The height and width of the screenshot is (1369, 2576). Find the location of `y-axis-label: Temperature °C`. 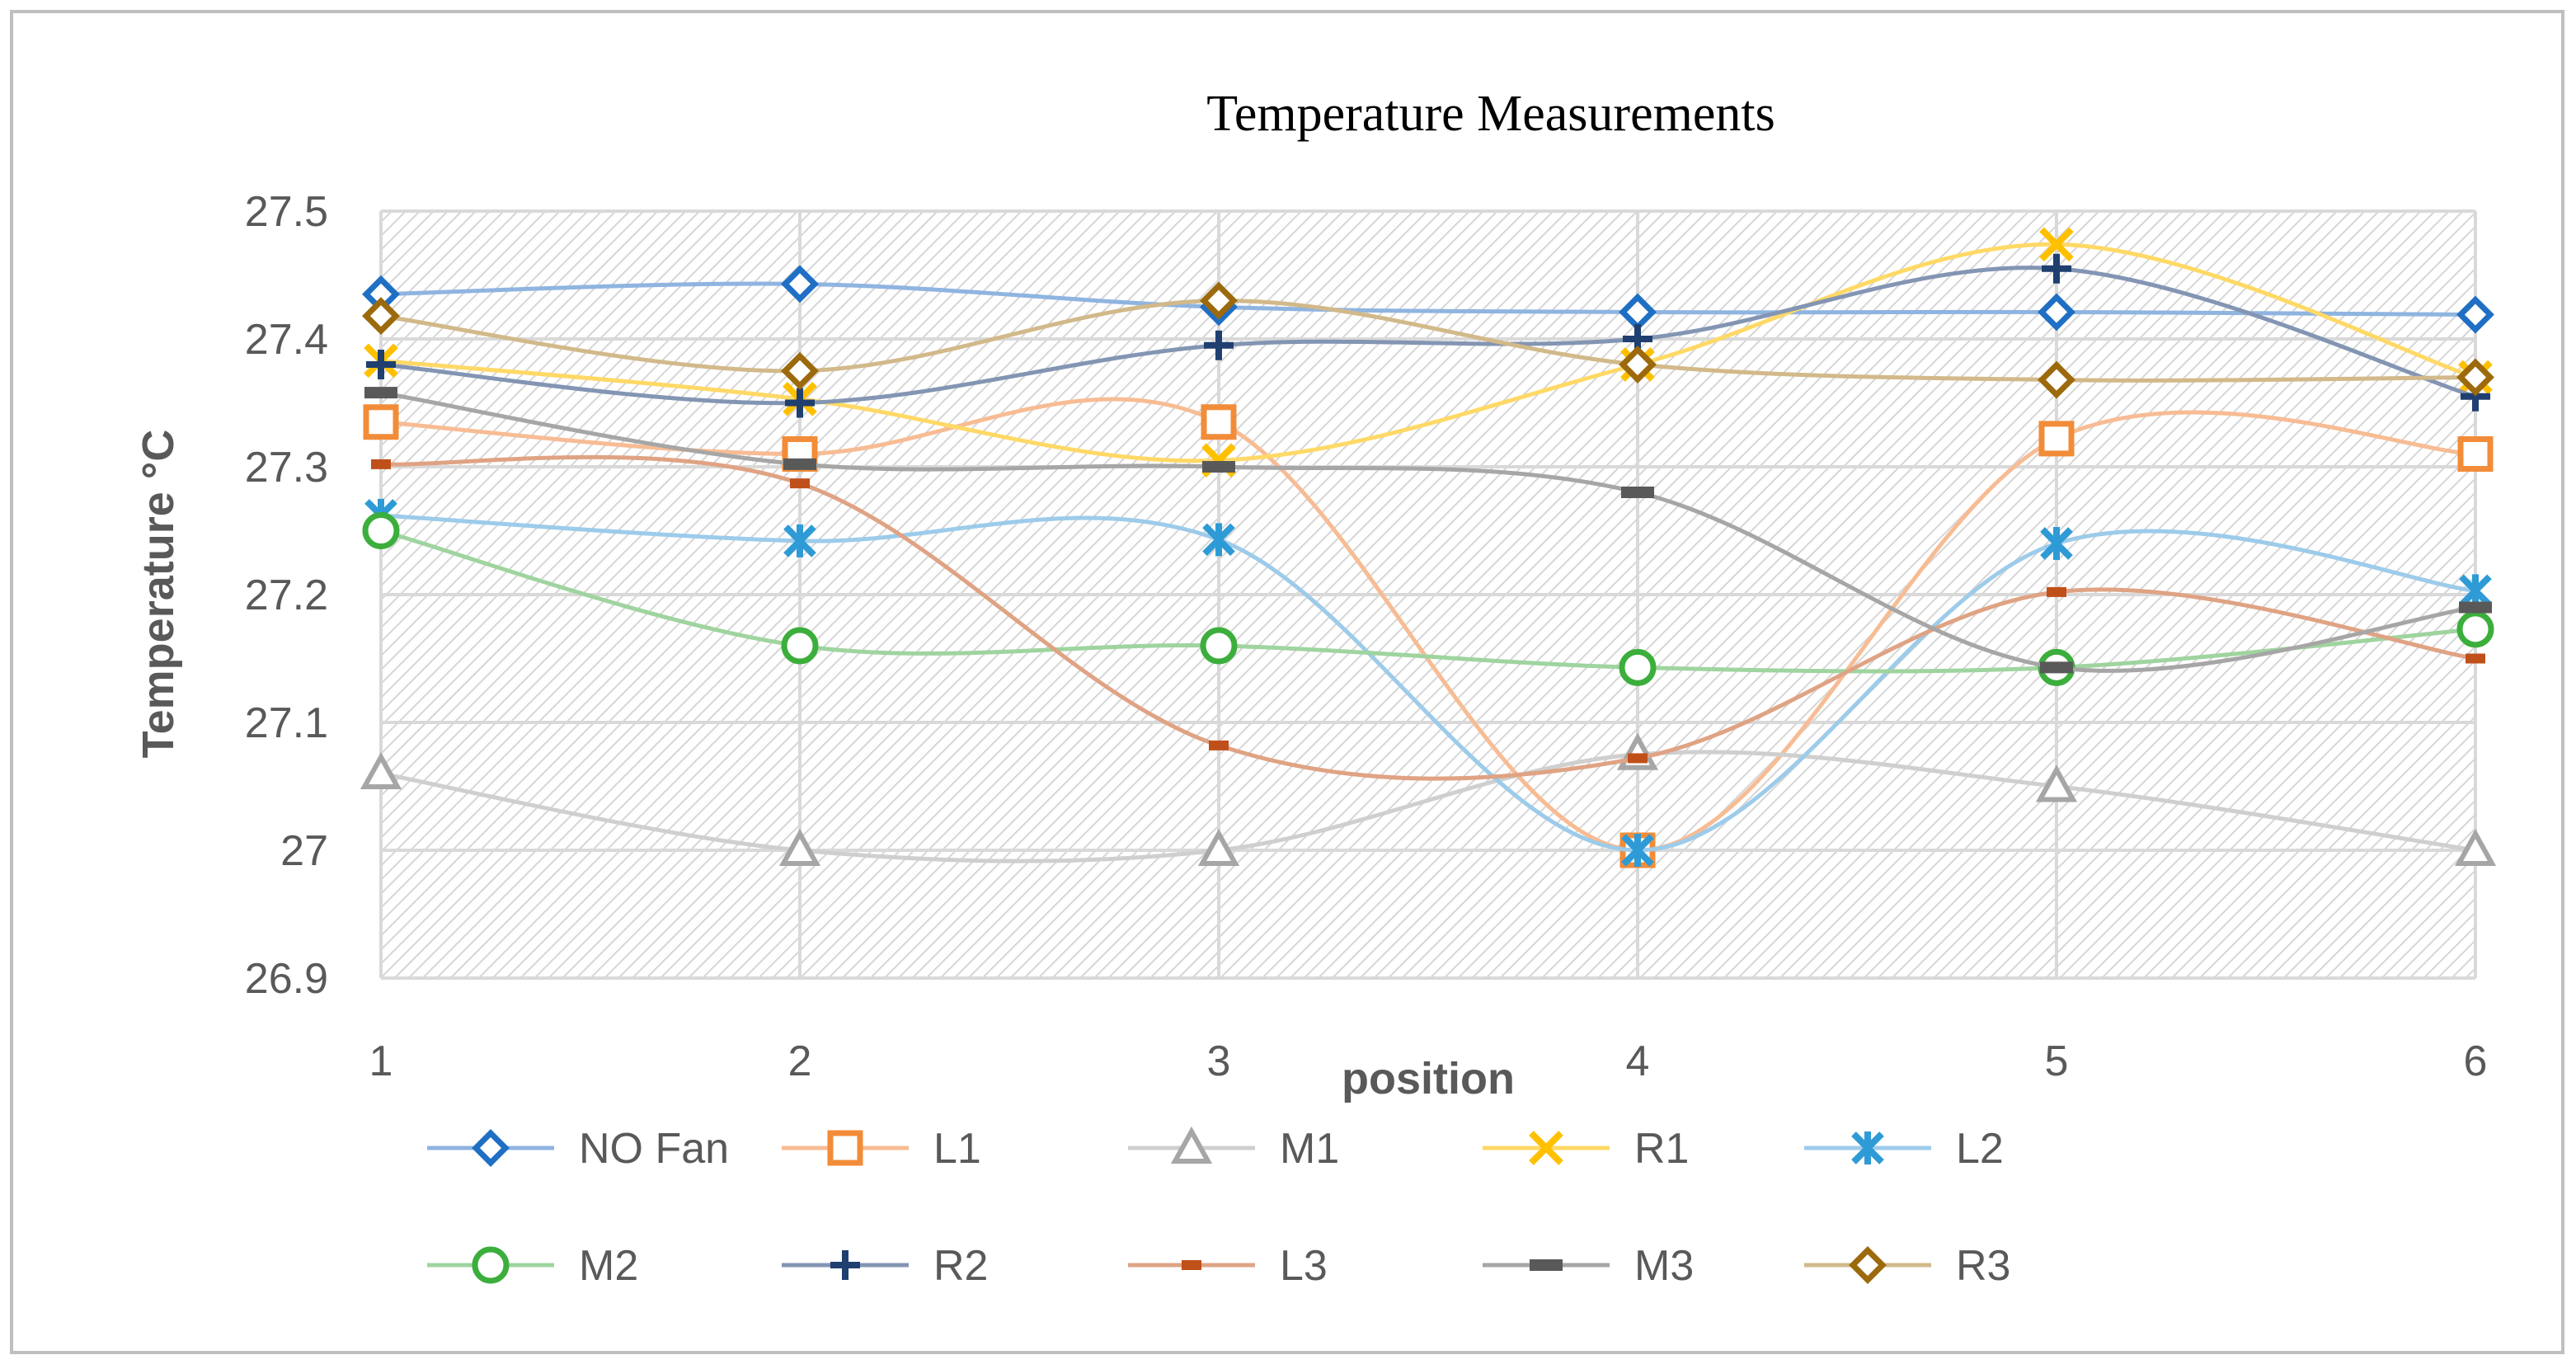

y-axis-label: Temperature °C is located at coordinates (158, 594).